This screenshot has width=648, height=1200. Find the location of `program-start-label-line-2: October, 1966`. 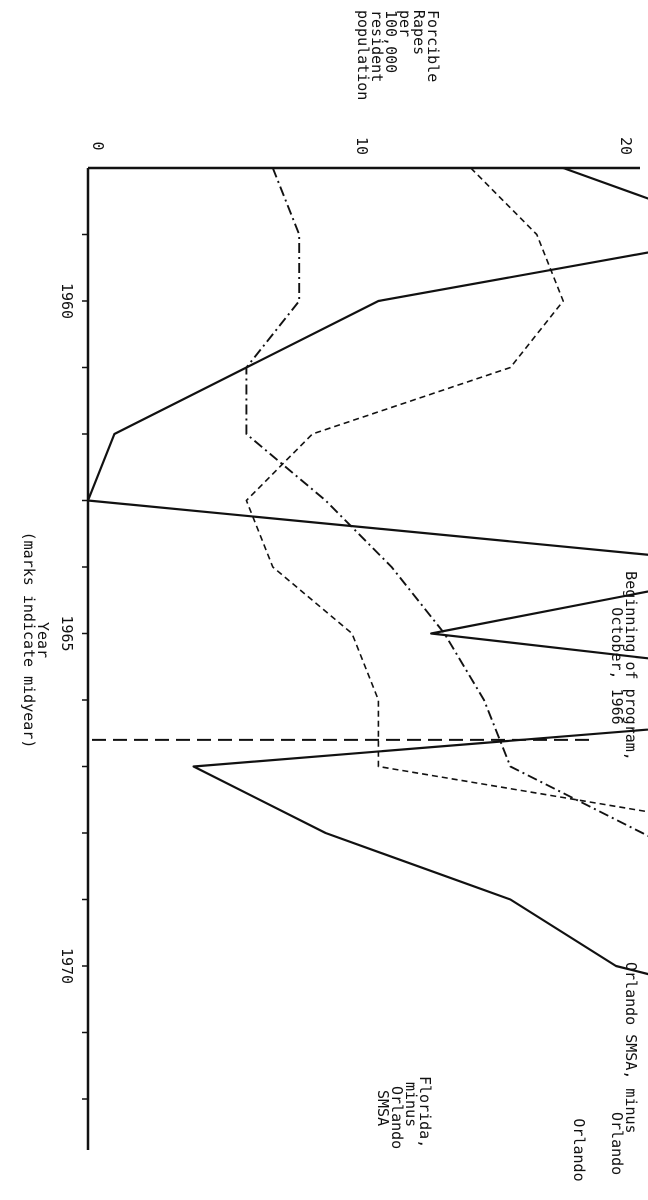

program-start-label-line-2: October, 1966 is located at coordinates (617, 665).